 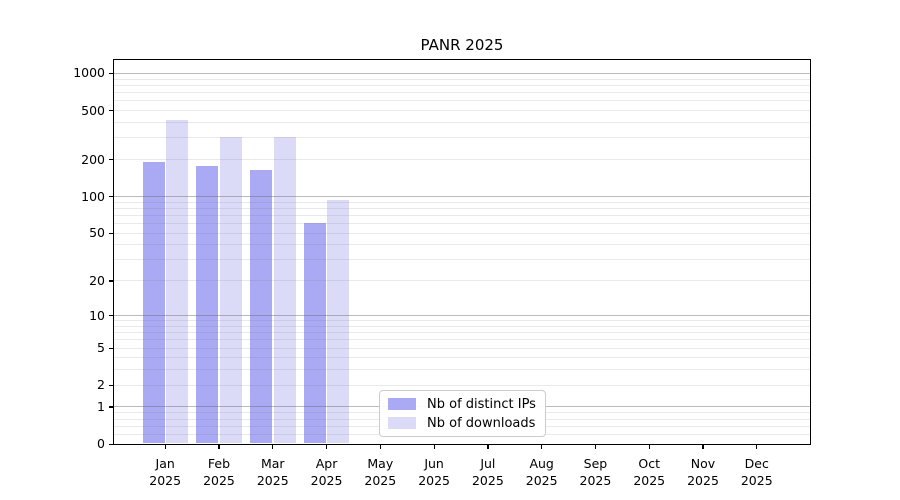 I want to click on x-tick-label: Aug 2025, so click(x=541, y=472).